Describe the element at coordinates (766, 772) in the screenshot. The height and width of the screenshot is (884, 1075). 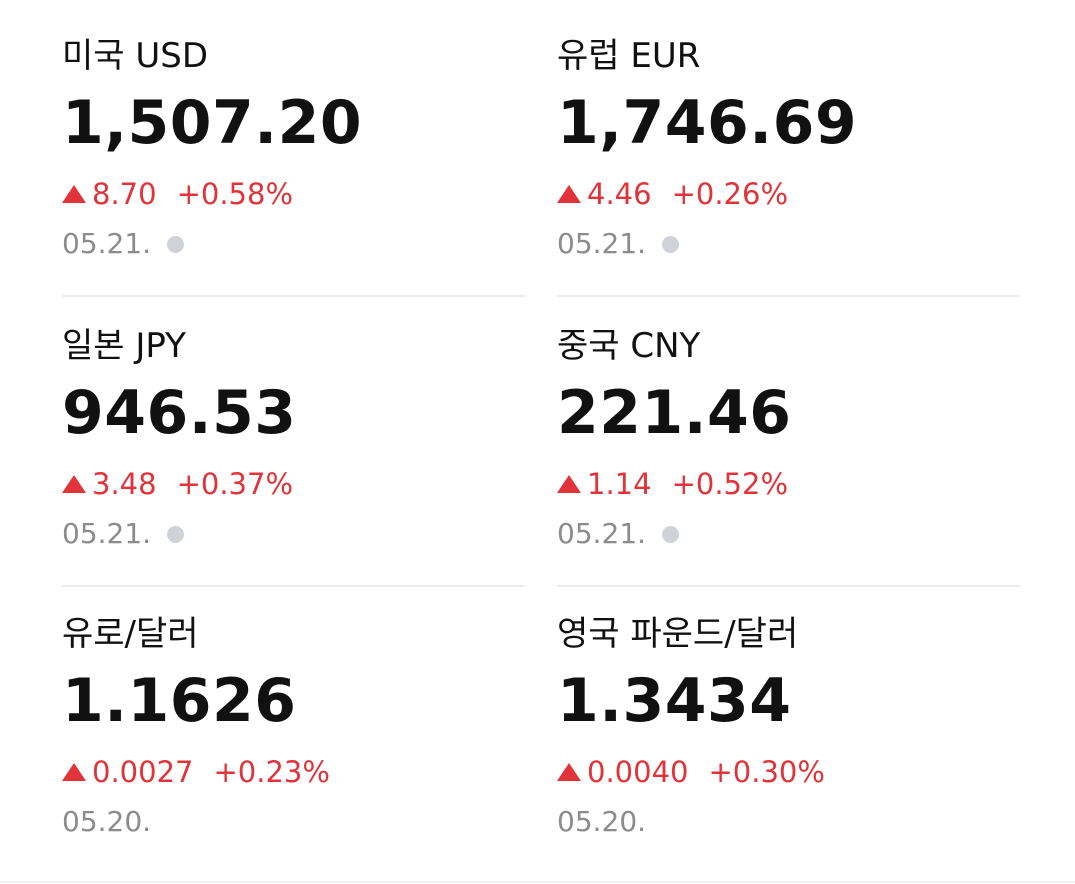
I see `change-percent: +0.30%` at that location.